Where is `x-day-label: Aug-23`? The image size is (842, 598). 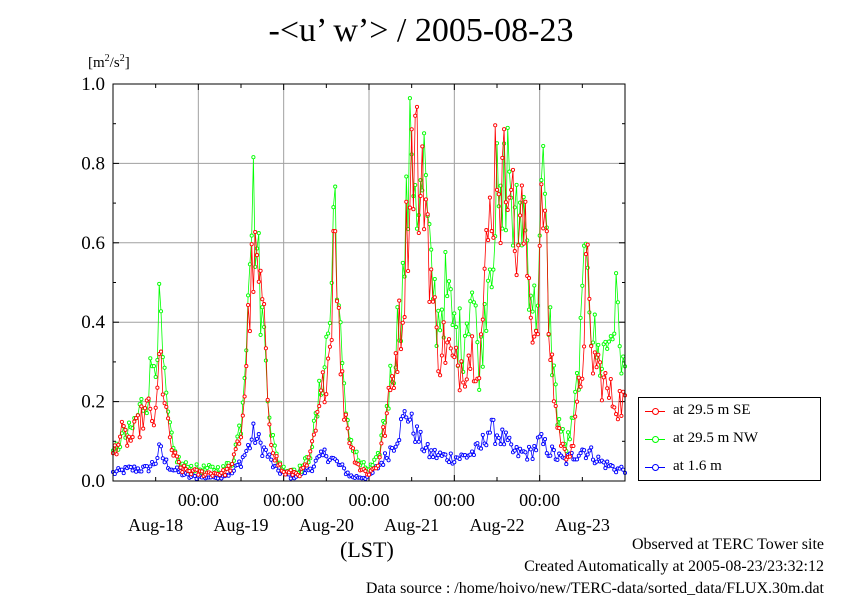
x-day-label: Aug-23 is located at coordinates (582, 525).